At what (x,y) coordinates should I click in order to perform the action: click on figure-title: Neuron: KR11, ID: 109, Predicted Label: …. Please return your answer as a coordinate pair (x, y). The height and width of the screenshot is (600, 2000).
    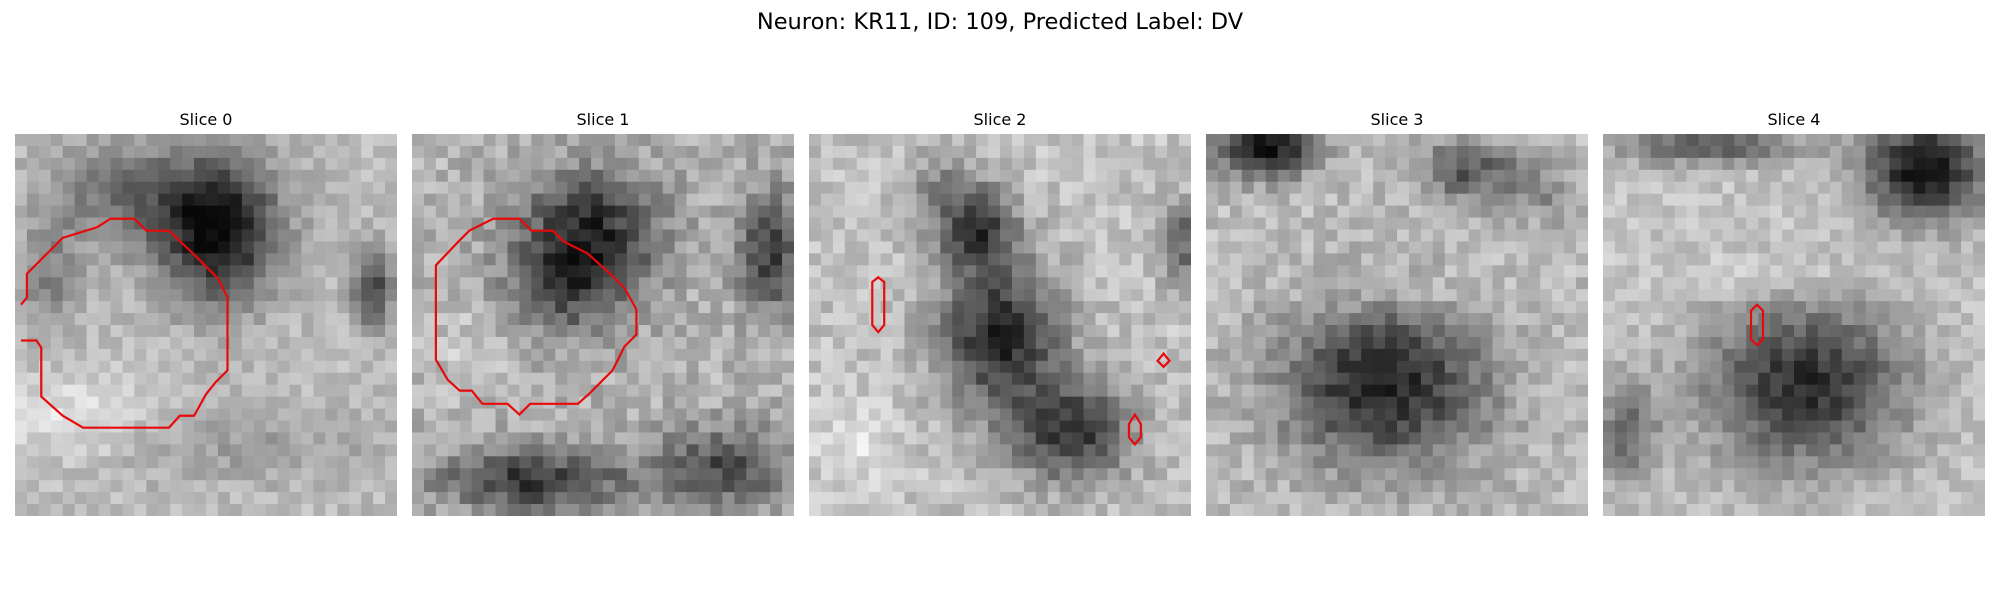
    Looking at the image, I should click on (1000, 22).